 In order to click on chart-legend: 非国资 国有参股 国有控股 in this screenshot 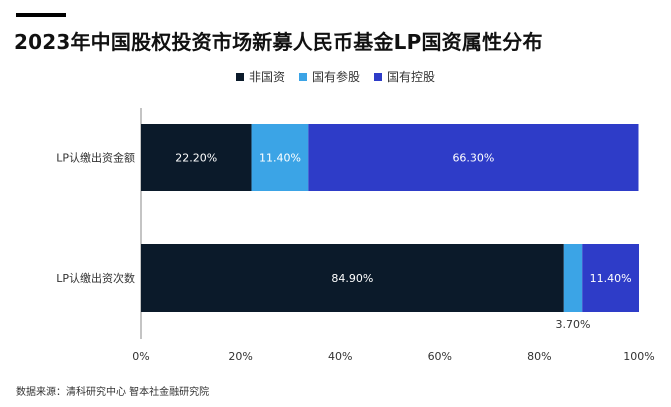, I will do `click(335, 76)`.